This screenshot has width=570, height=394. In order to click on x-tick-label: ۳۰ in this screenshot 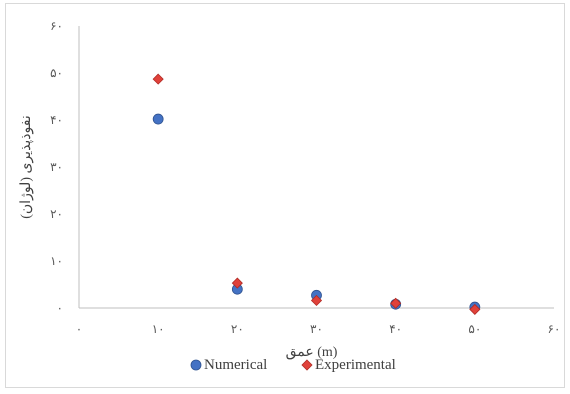, I will do `click(316, 329)`.